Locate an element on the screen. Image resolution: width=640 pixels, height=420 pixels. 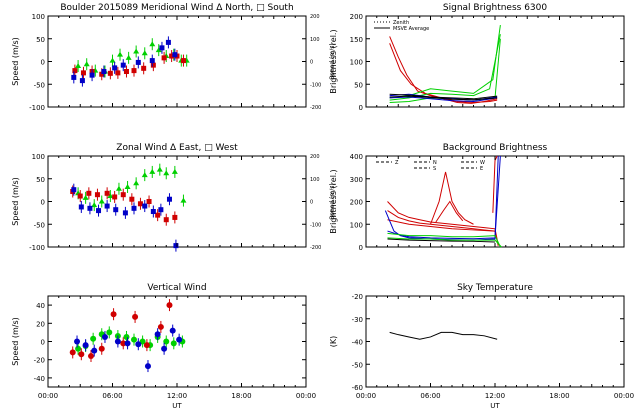
skytemp-xtick-label: 18:00 is located at coordinates (559, 396).